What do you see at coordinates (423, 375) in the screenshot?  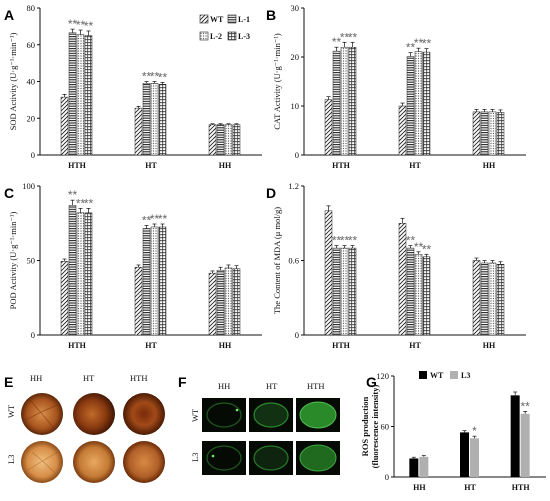 I see `legend-swatch-wt-g` at bounding box center [423, 375].